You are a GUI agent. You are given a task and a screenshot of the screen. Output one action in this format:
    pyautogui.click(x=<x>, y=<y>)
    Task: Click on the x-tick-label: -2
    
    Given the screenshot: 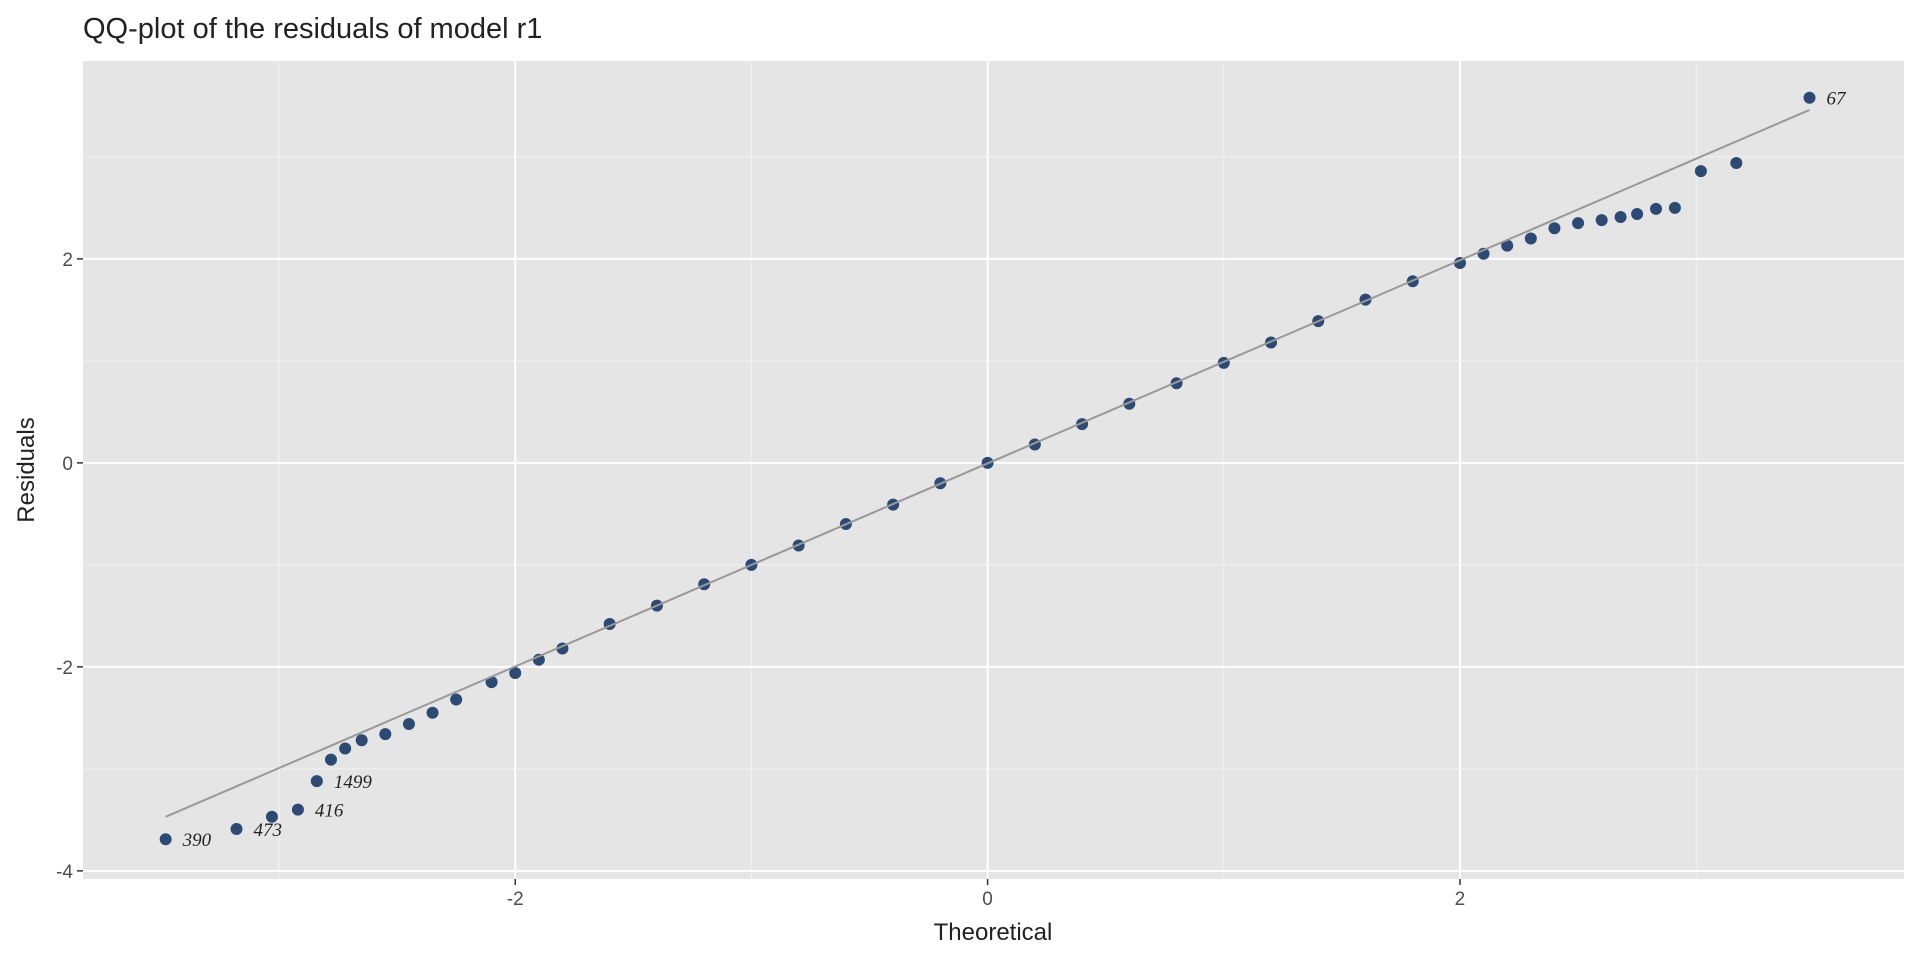 What is the action you would take?
    pyautogui.click(x=515, y=899)
    